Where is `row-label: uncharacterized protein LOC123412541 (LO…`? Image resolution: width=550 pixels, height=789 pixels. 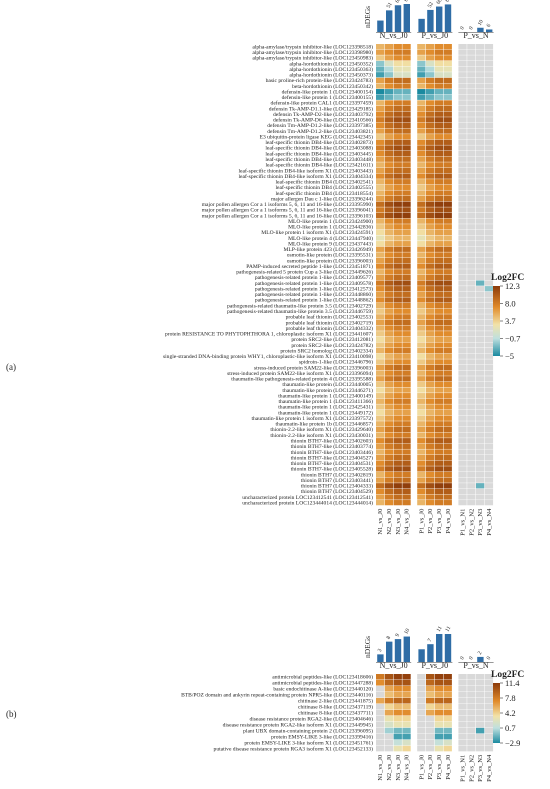
row-label: uncharacterized protein LOC123412541 (LO… is located at coordinates (307, 497).